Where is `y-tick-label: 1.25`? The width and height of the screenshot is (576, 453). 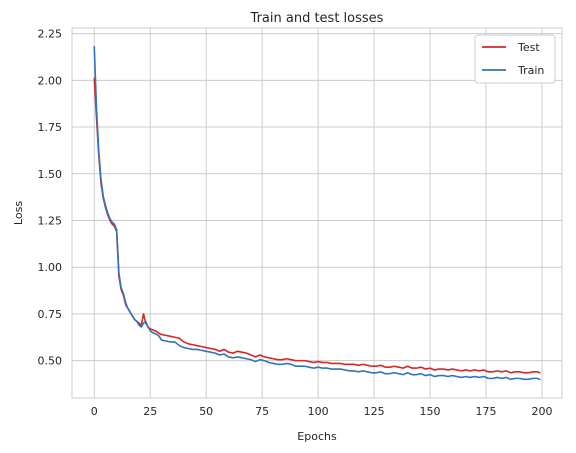 y-tick-label: 1.25 is located at coordinates (50, 220).